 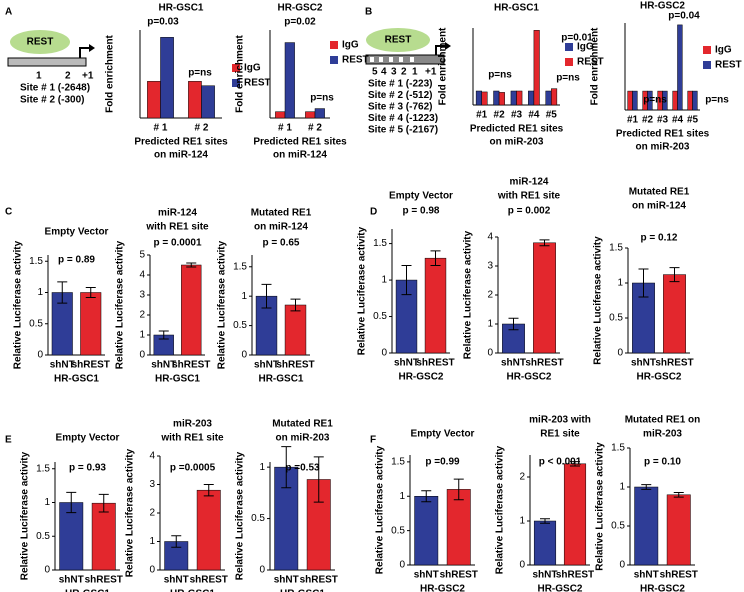 I want to click on y-axis-label: Fold enrichment, so click(x=443, y=66).